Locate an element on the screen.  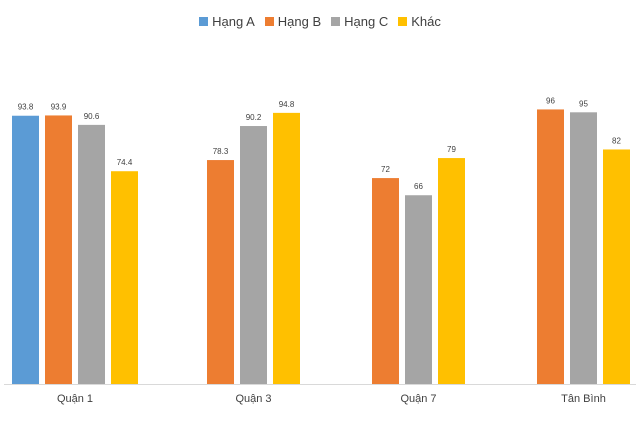
legend-item-hang-b: Hạng B is located at coordinates (293, 21).